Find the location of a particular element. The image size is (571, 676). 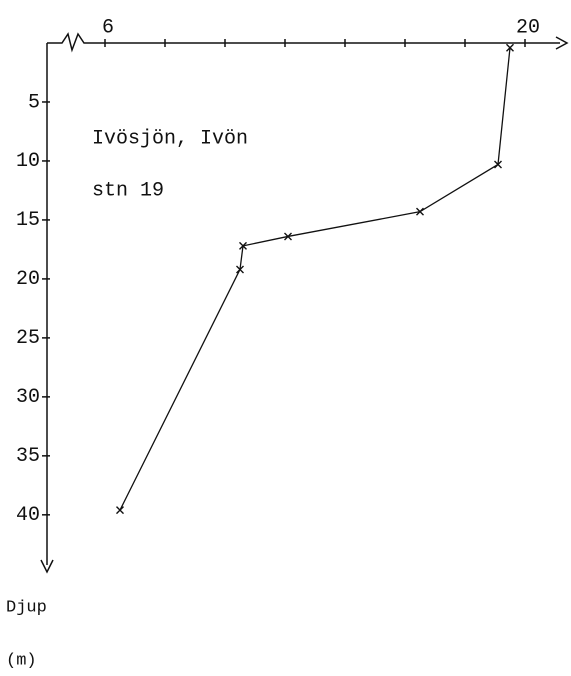

y-axis-label: (m) is located at coordinates (21, 660).